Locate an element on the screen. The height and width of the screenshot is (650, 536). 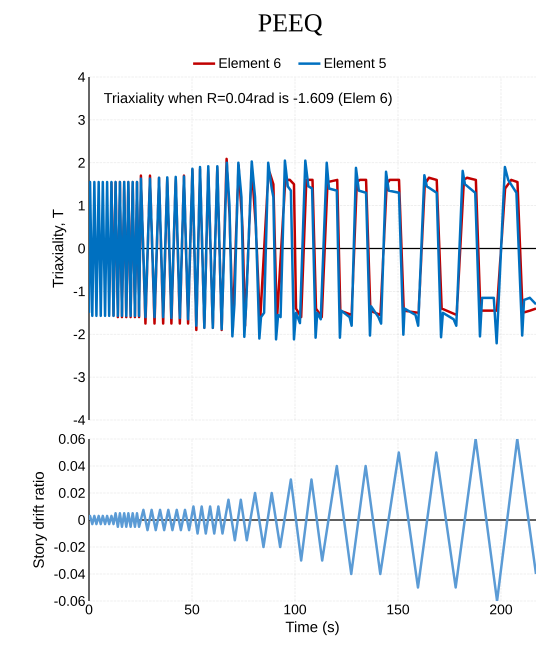
y-tick-label: -4 is located at coordinates (80, 420).